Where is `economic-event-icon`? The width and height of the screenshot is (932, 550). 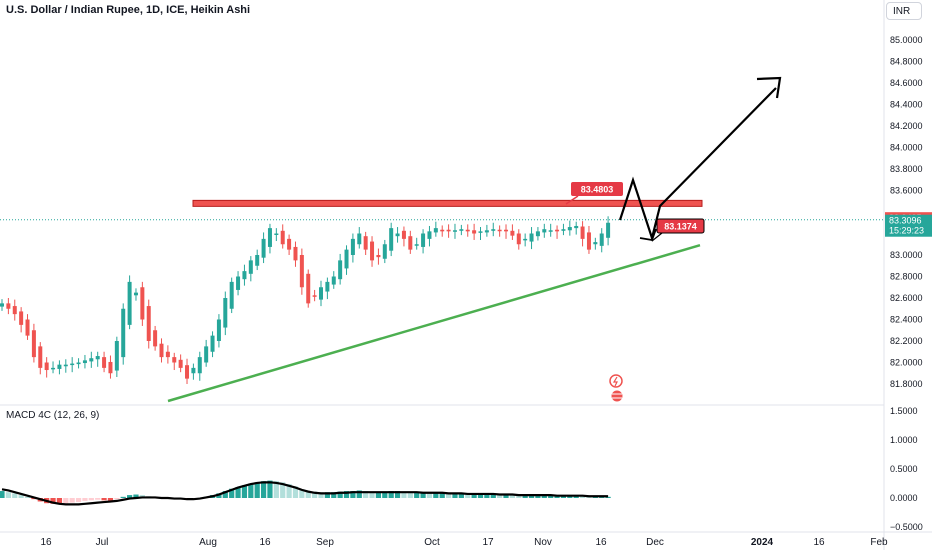
economic-event-icon is located at coordinates (617, 396).